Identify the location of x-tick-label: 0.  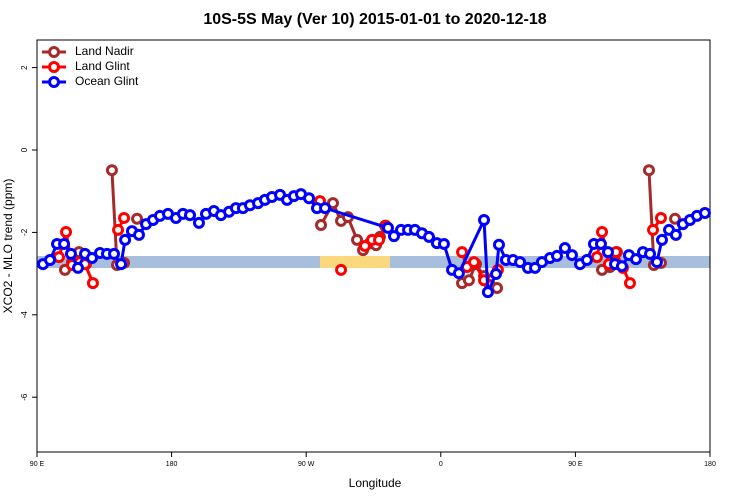
(441, 464).